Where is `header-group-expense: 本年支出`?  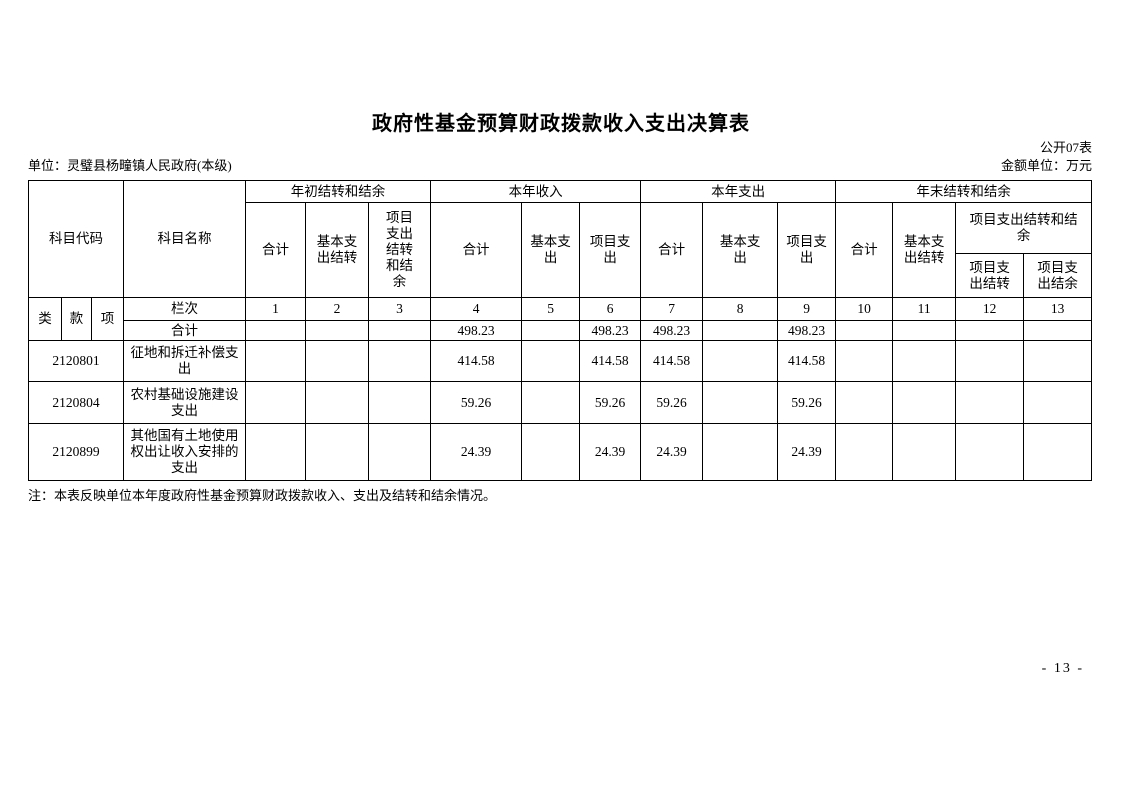
header-group-expense: 本年支出 is located at coordinates (738, 191).